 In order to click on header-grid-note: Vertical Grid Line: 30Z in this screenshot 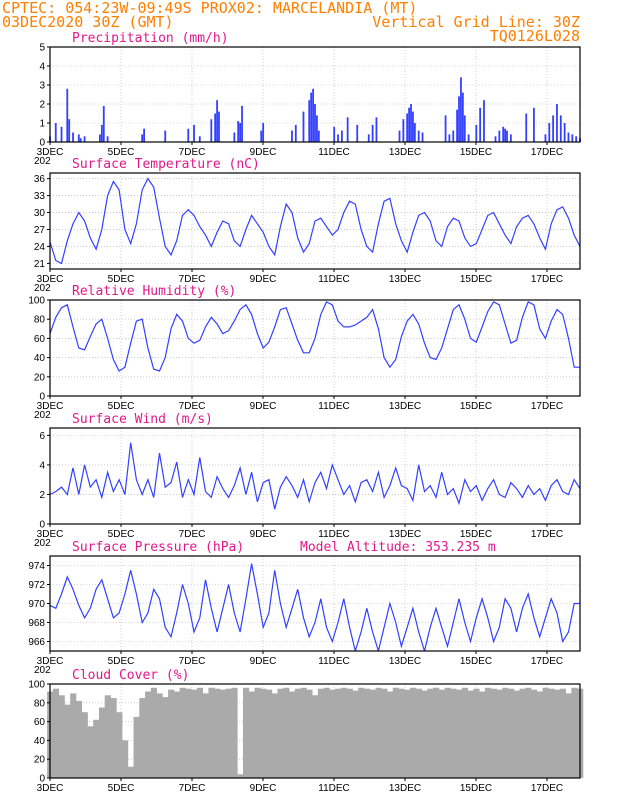, I will do `click(476, 22)`.